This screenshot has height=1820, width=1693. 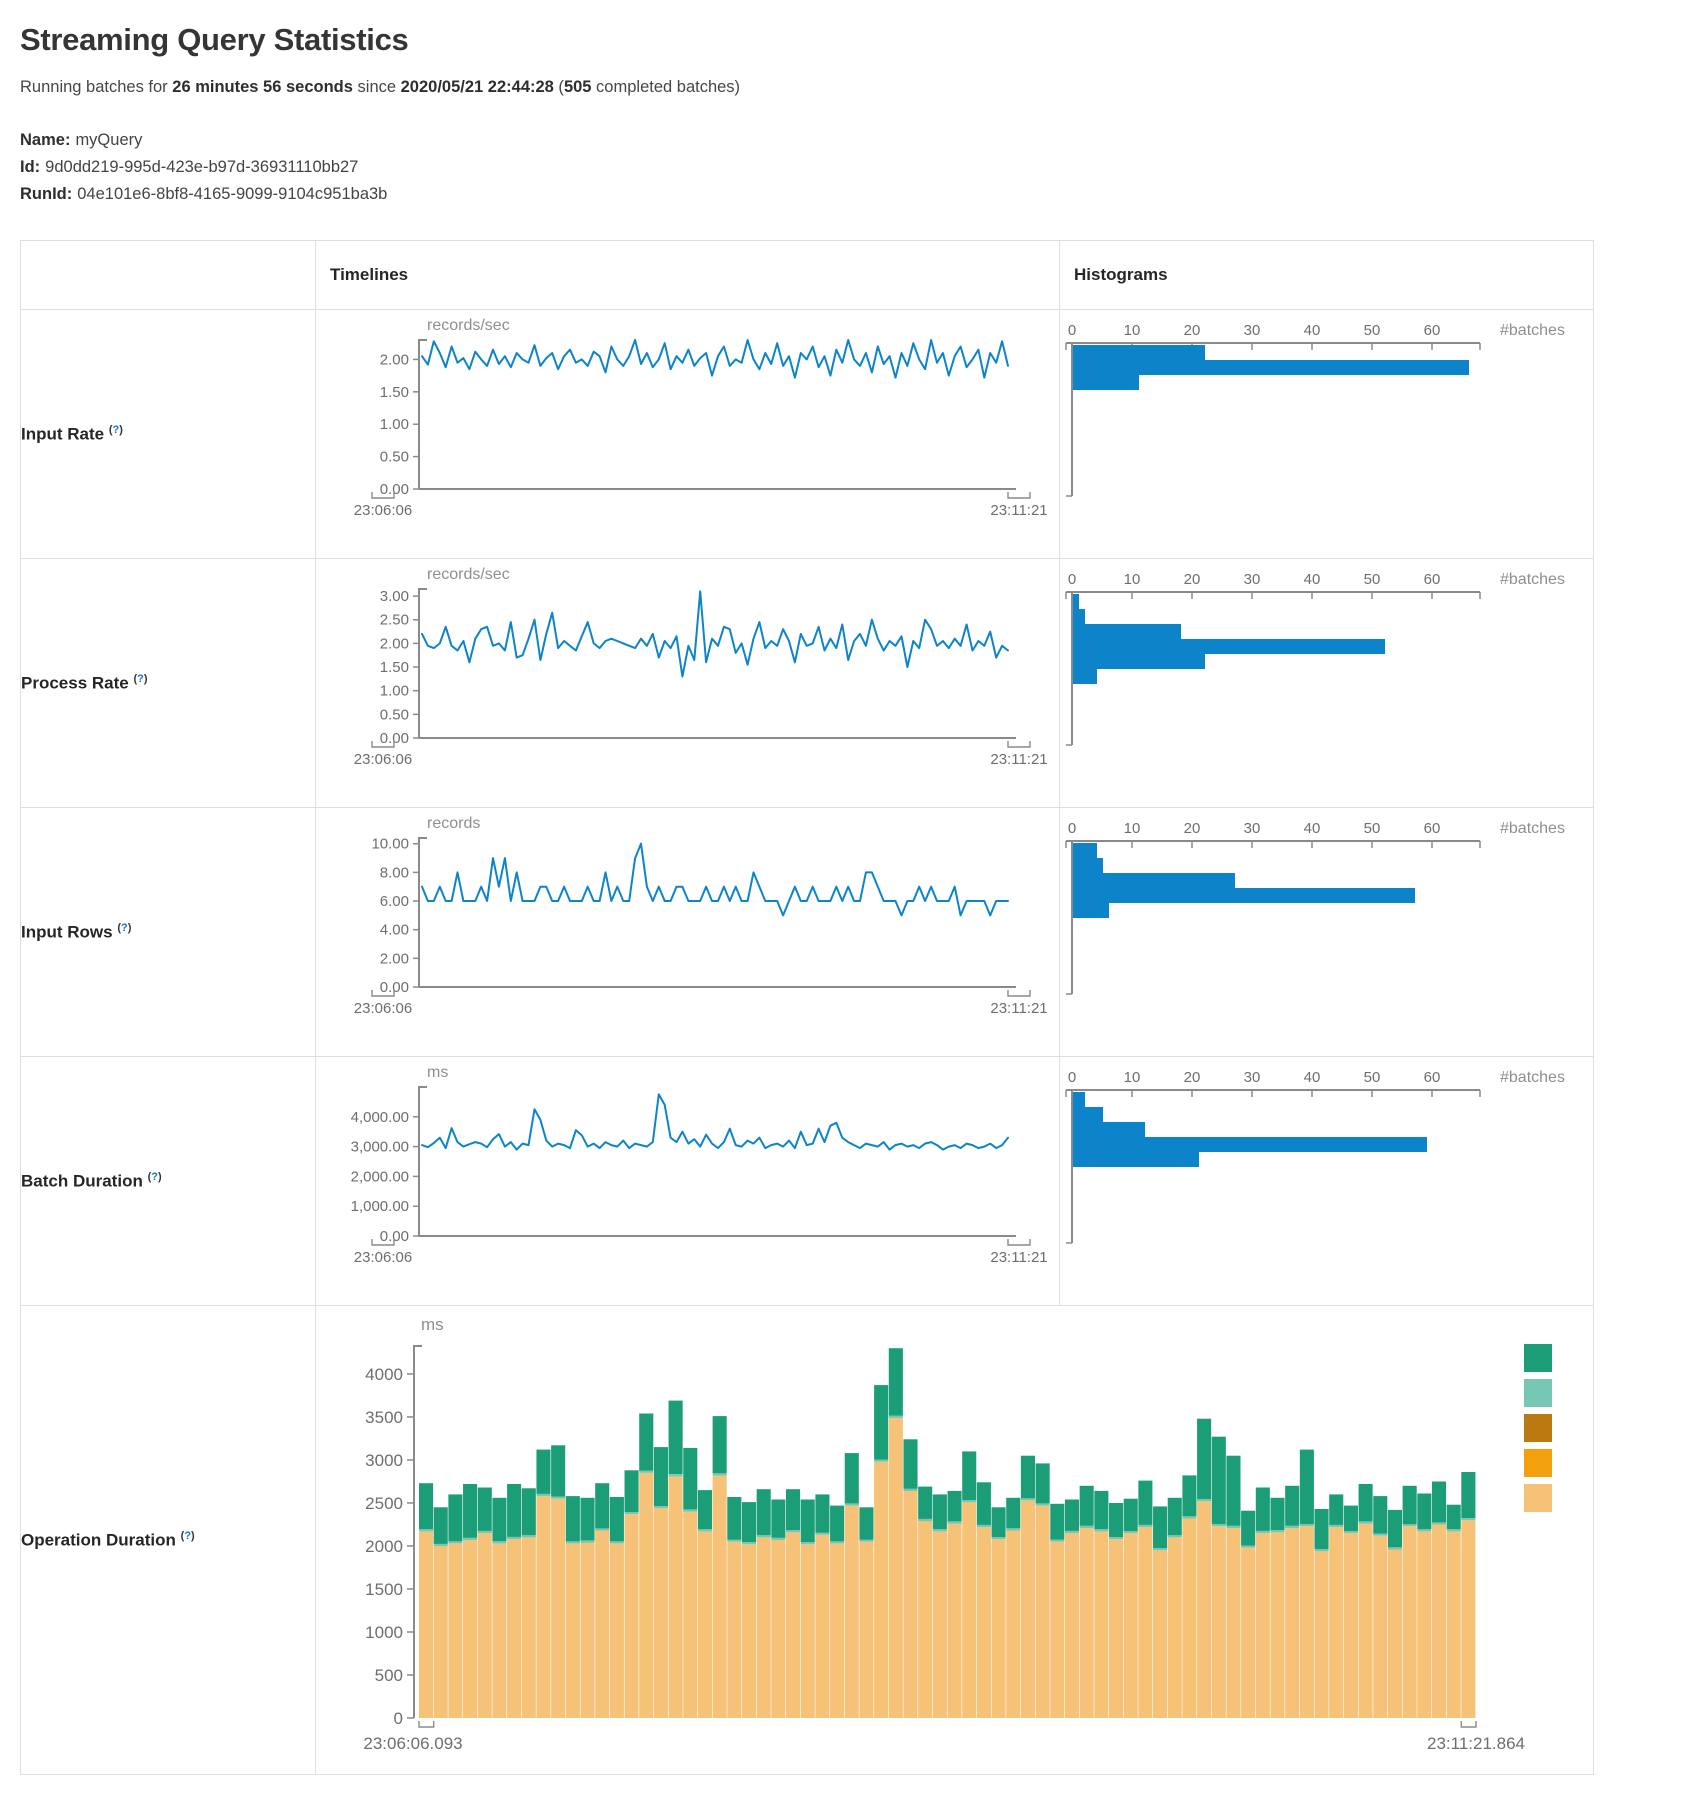 I want to click on y-tick-label: 2500, so click(x=384, y=1503).